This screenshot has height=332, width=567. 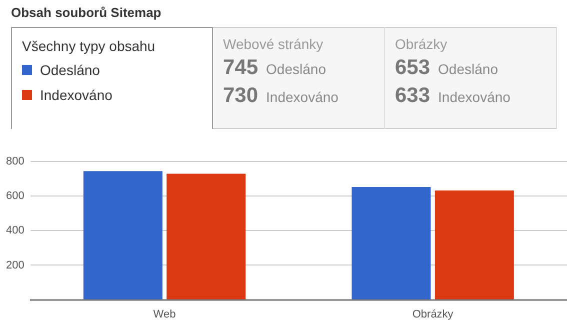 I want to click on y-tick-label: 200, so click(x=15, y=265).